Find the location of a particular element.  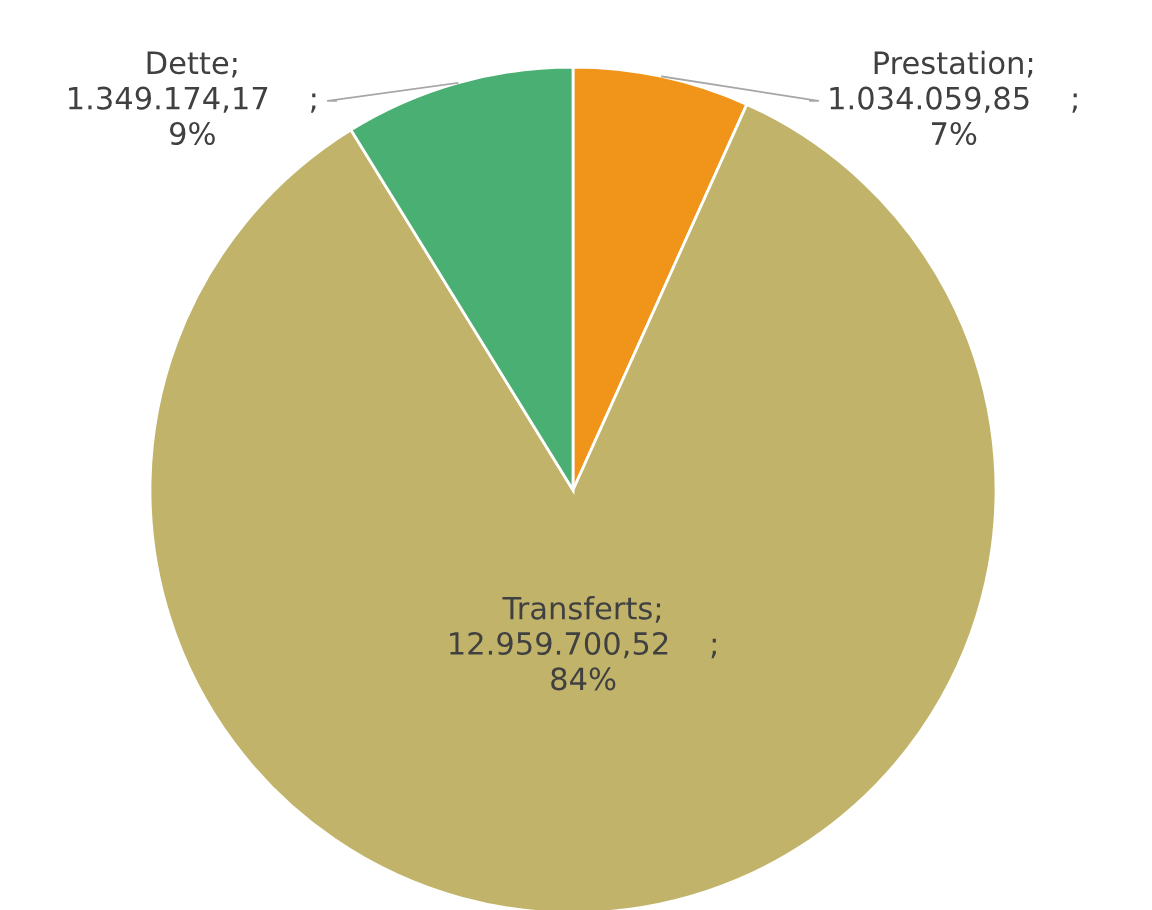

slice-label: Transferts; 12.959.700,52 ; 84% is located at coordinates (583, 643).